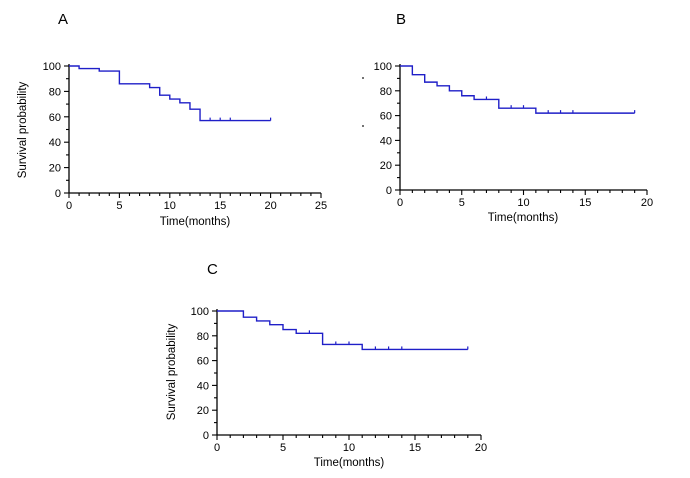 This screenshot has height=478, width=690. Describe the element at coordinates (63, 19) in the screenshot. I see `panel-letter: A` at that location.